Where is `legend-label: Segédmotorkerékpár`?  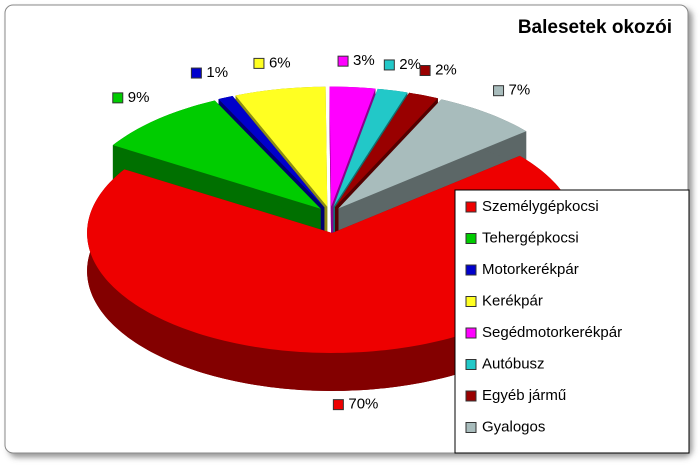
legend-label: Segédmotorkerékpár is located at coordinates (552, 332).